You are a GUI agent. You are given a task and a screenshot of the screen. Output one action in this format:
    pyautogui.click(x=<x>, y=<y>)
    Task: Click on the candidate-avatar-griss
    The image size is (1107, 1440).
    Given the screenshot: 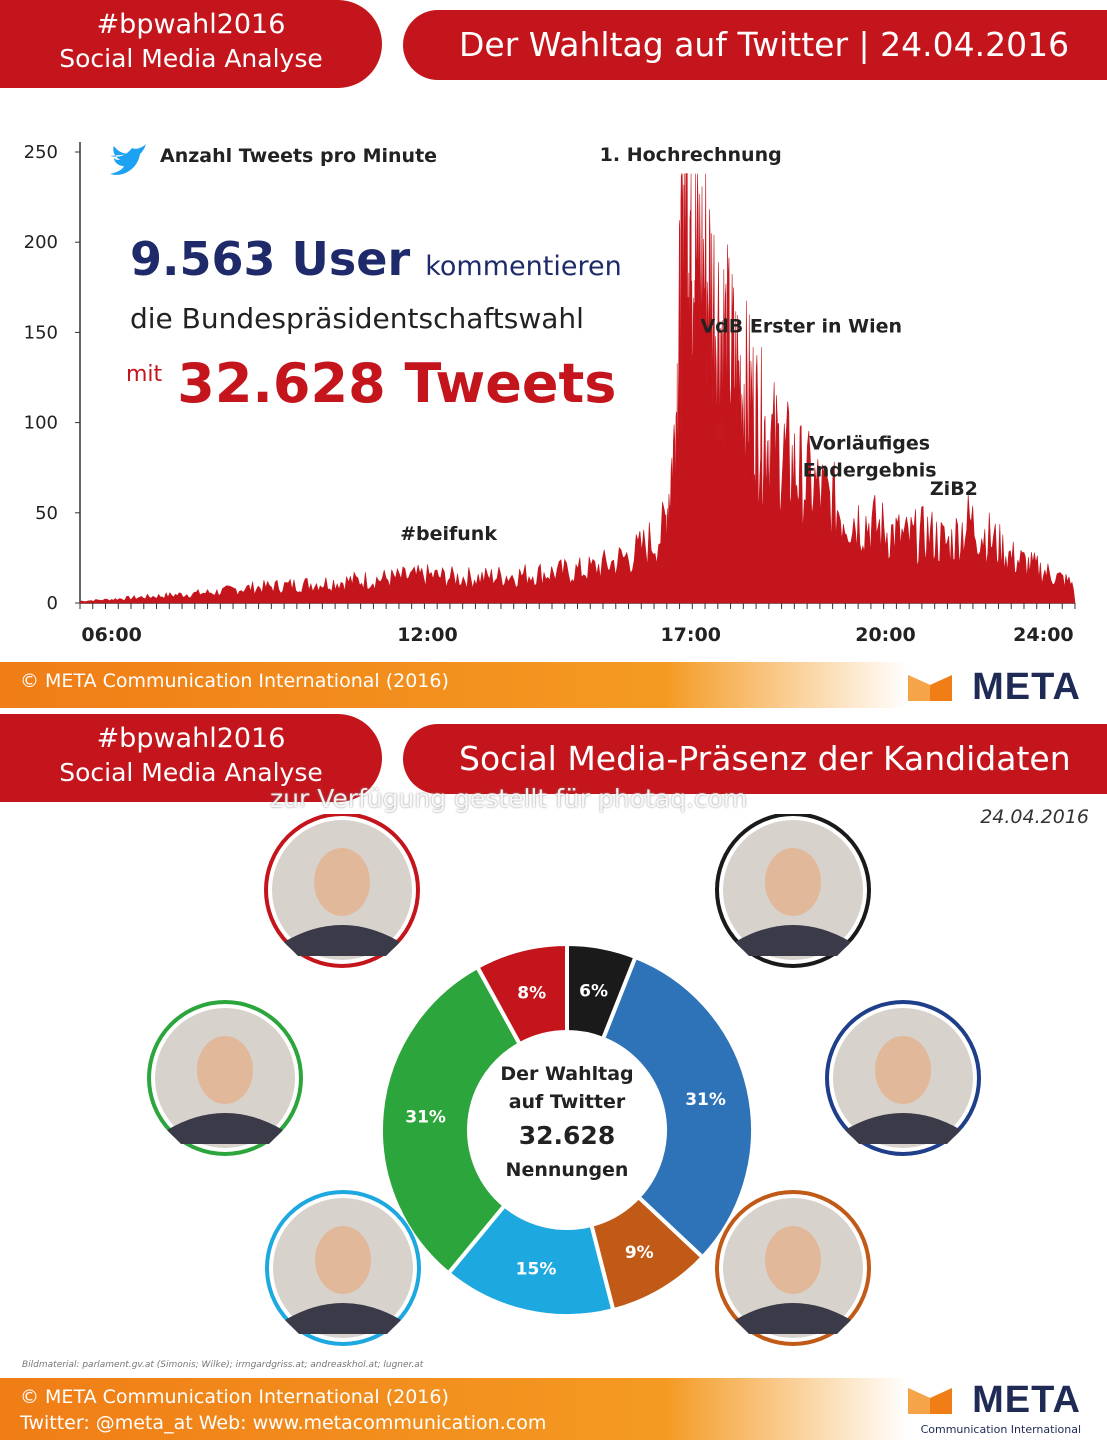 What is the action you would take?
    pyautogui.click(x=343, y=1268)
    